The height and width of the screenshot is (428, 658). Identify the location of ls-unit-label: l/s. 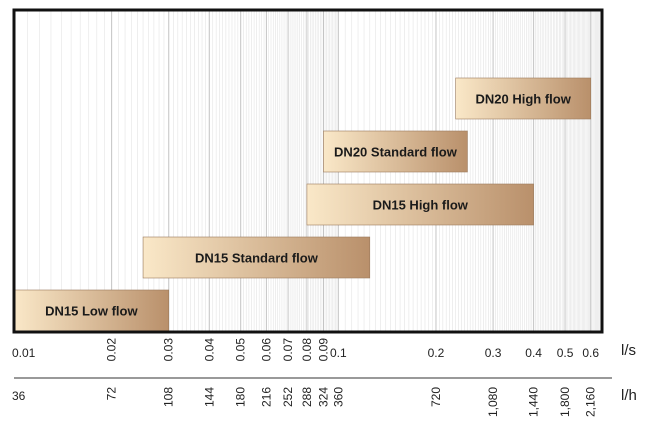
(628, 350).